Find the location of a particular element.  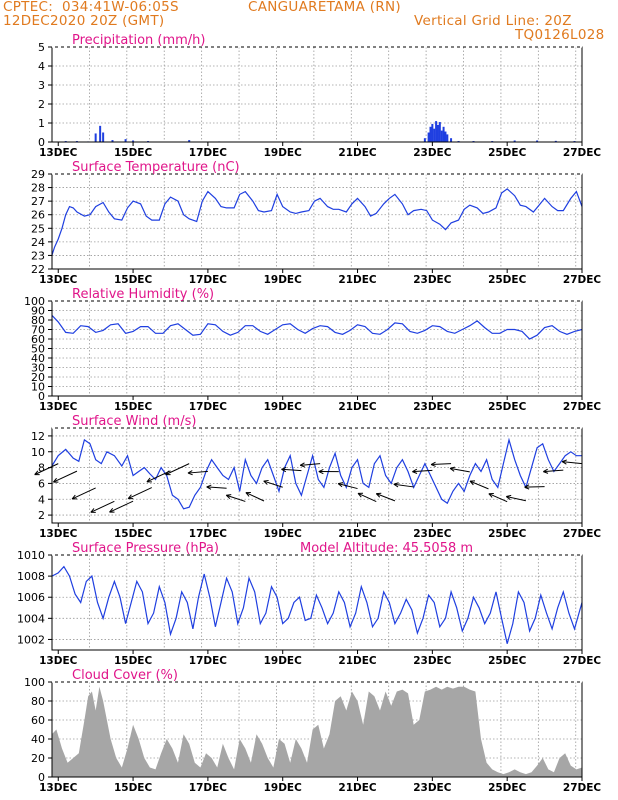

temp-line is located at coordinates (317, 222).